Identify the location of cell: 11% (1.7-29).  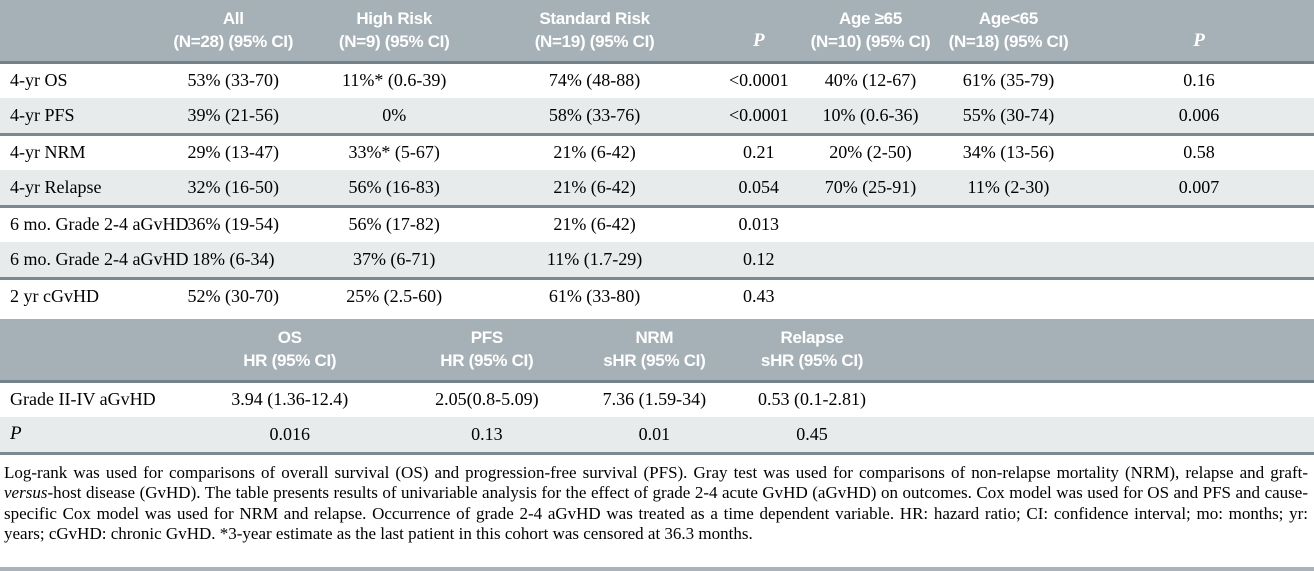
(594, 261).